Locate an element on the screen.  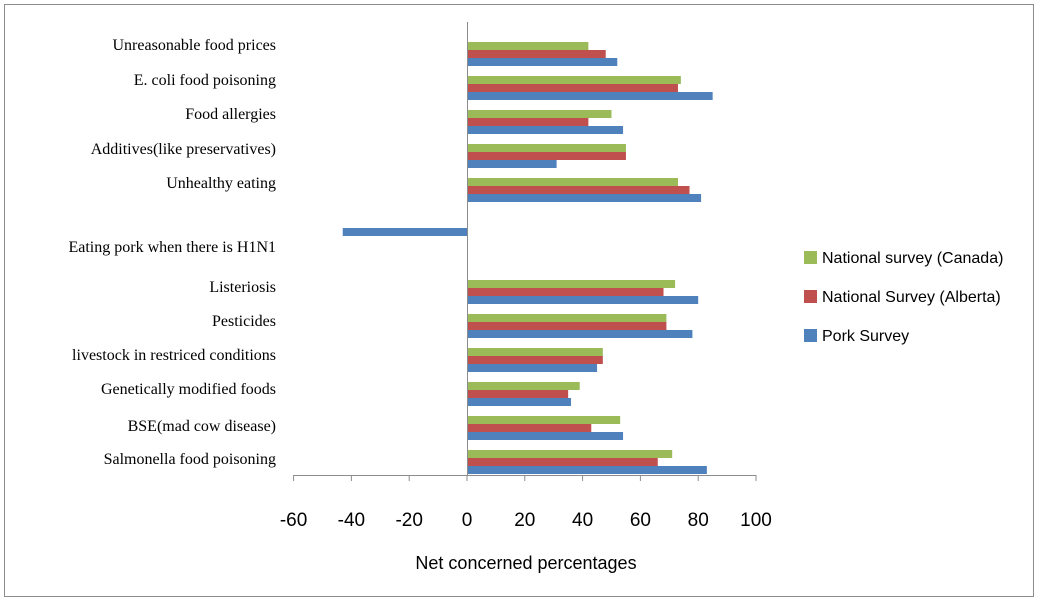
x-tick-label: 60 is located at coordinates (640, 520).